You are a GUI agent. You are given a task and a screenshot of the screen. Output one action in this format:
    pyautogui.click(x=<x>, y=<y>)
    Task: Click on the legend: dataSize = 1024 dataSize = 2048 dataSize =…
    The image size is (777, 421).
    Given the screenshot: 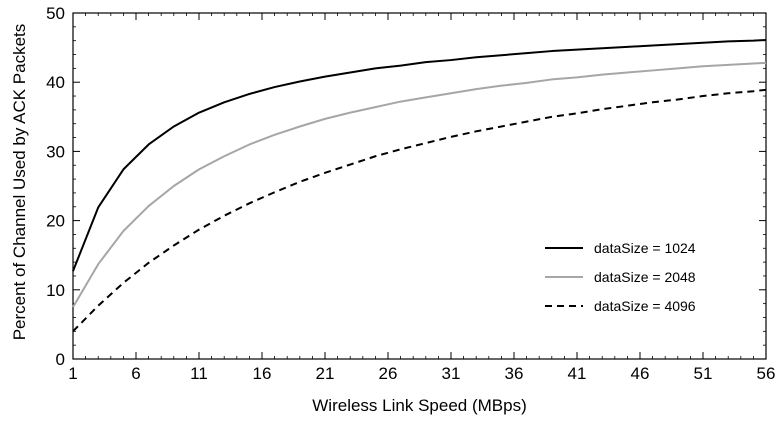 What is the action you would take?
    pyautogui.click(x=620, y=277)
    